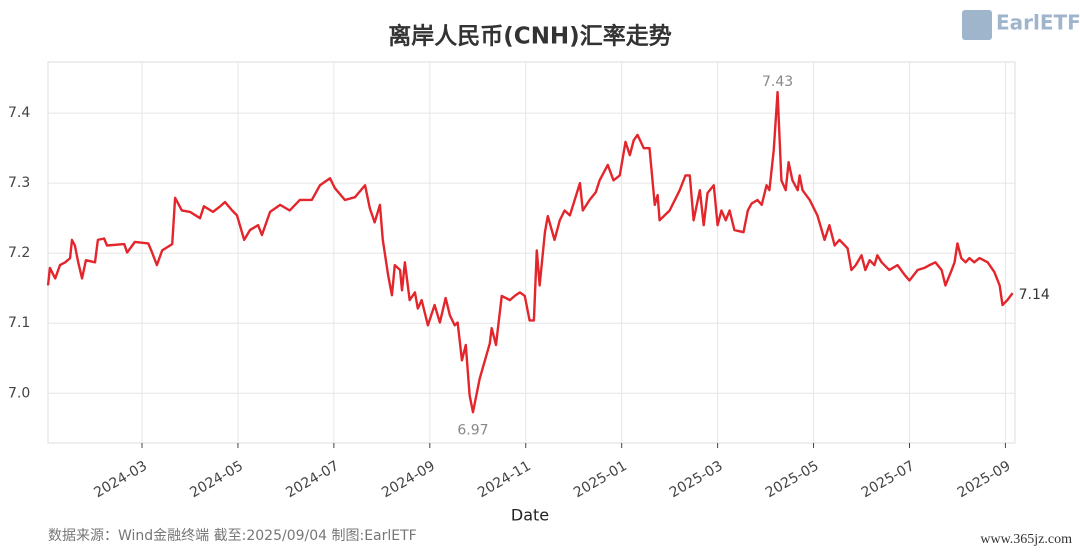 This screenshot has width=1080, height=553. What do you see at coordinates (977, 25) in the screenshot?
I see `logo-icon` at bounding box center [977, 25].